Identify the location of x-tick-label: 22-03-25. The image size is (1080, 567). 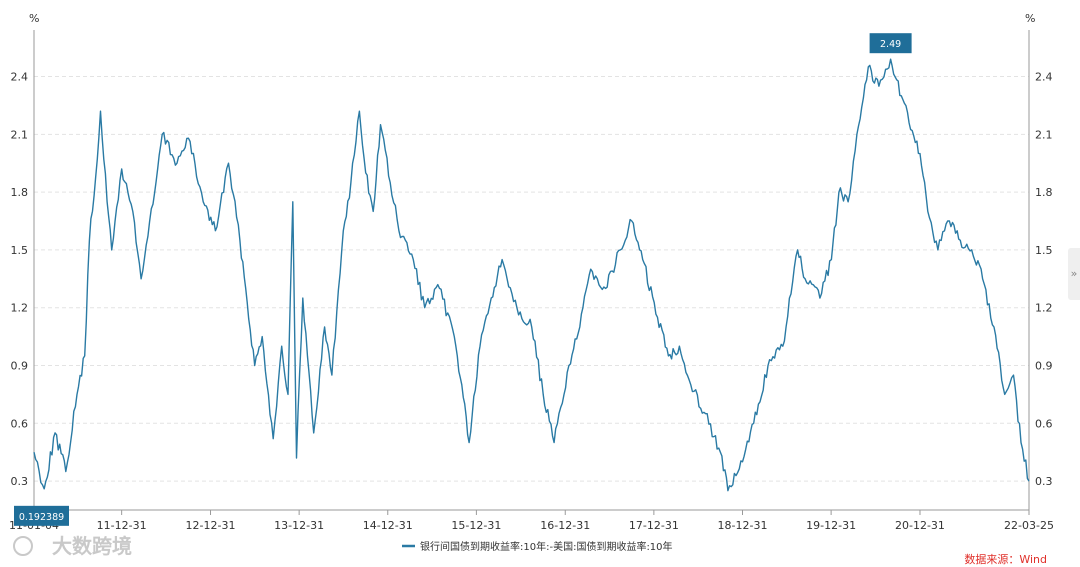
(1029, 525).